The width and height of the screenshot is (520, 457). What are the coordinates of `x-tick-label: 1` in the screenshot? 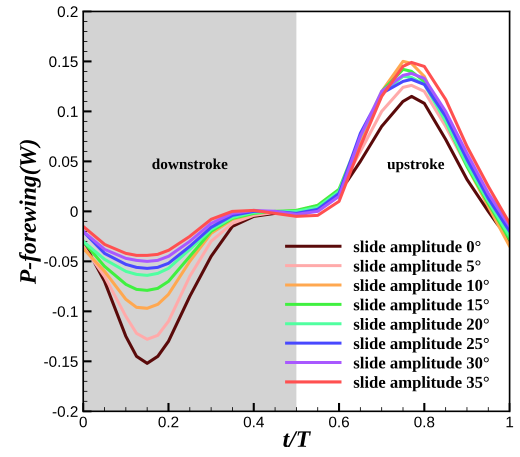 It's located at (510, 422).